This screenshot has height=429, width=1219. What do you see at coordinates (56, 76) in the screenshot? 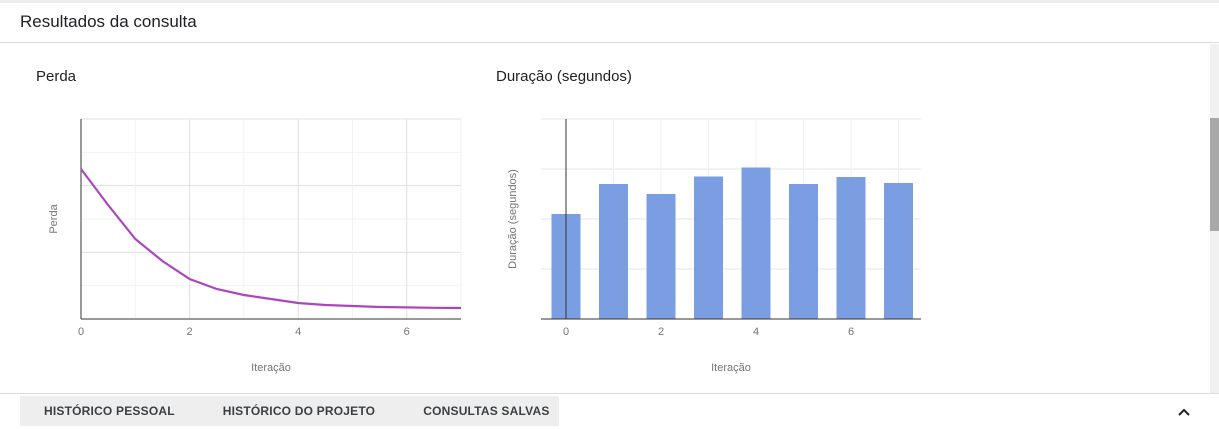
I see `loss-chart-title: Perda` at bounding box center [56, 76].